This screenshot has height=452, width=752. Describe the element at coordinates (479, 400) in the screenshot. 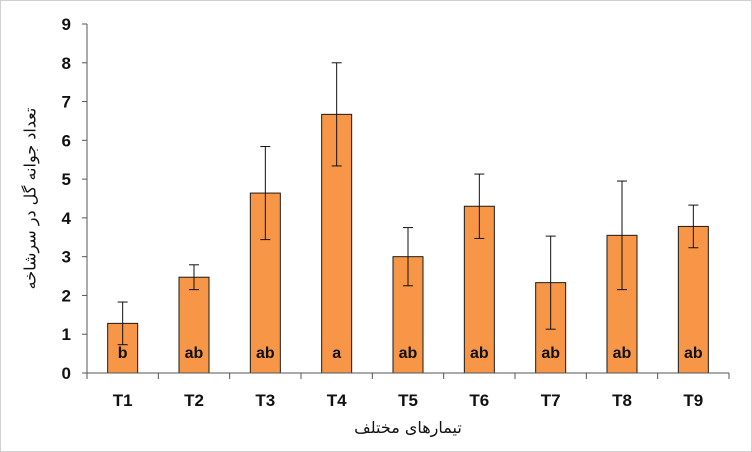

I see `x-tick-label-T6: T6` at that location.